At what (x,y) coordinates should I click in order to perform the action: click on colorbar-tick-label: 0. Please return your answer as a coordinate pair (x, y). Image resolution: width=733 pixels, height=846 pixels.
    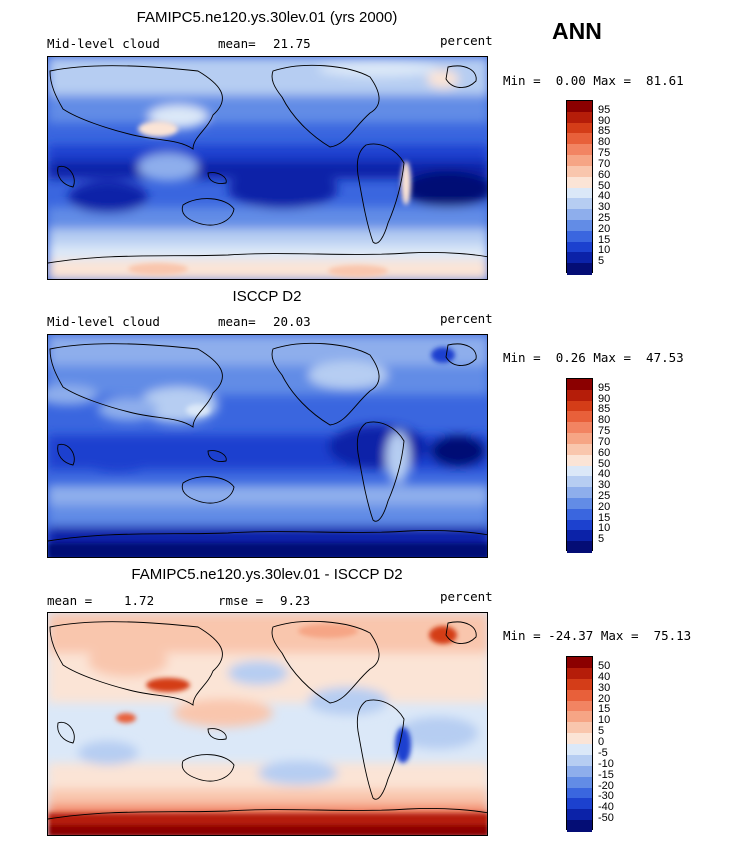
    Looking at the image, I should click on (601, 742).